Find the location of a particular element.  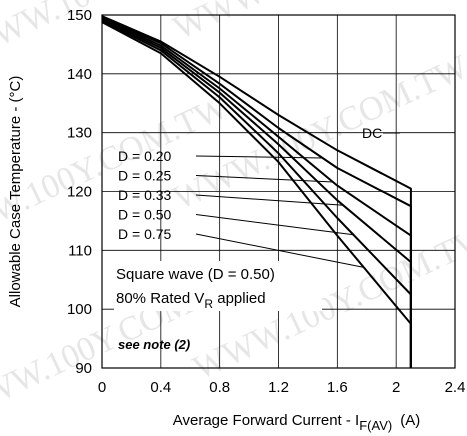

duty-cycle-label: D = 0.20 is located at coordinates (145, 156).